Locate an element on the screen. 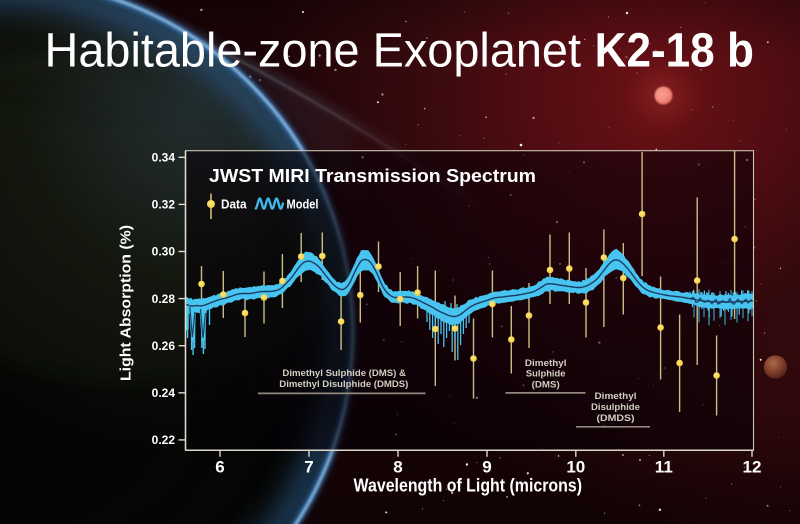 The image size is (800, 524). svg-text: Disulphide is located at coordinates (615, 407).